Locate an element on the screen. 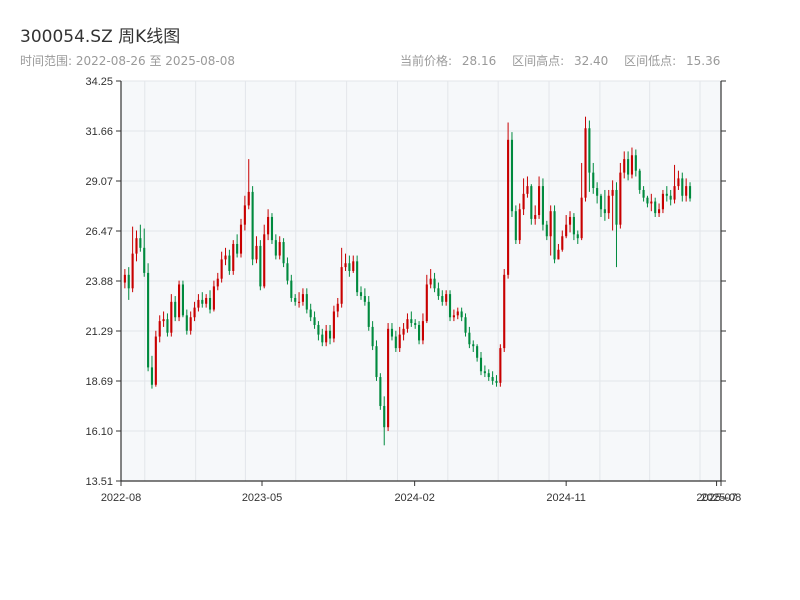 Image resolution: width=800 pixels, height=600 pixels. y-tick-label: 26.47 is located at coordinates (99, 232).